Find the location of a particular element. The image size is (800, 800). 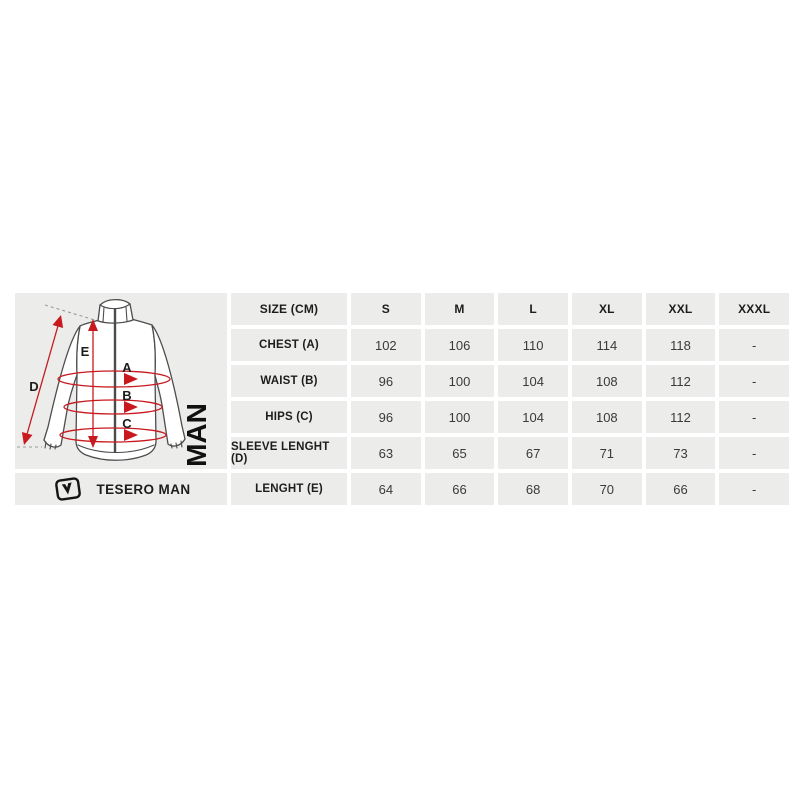

brand-name: TESERO MAN is located at coordinates (143, 489).